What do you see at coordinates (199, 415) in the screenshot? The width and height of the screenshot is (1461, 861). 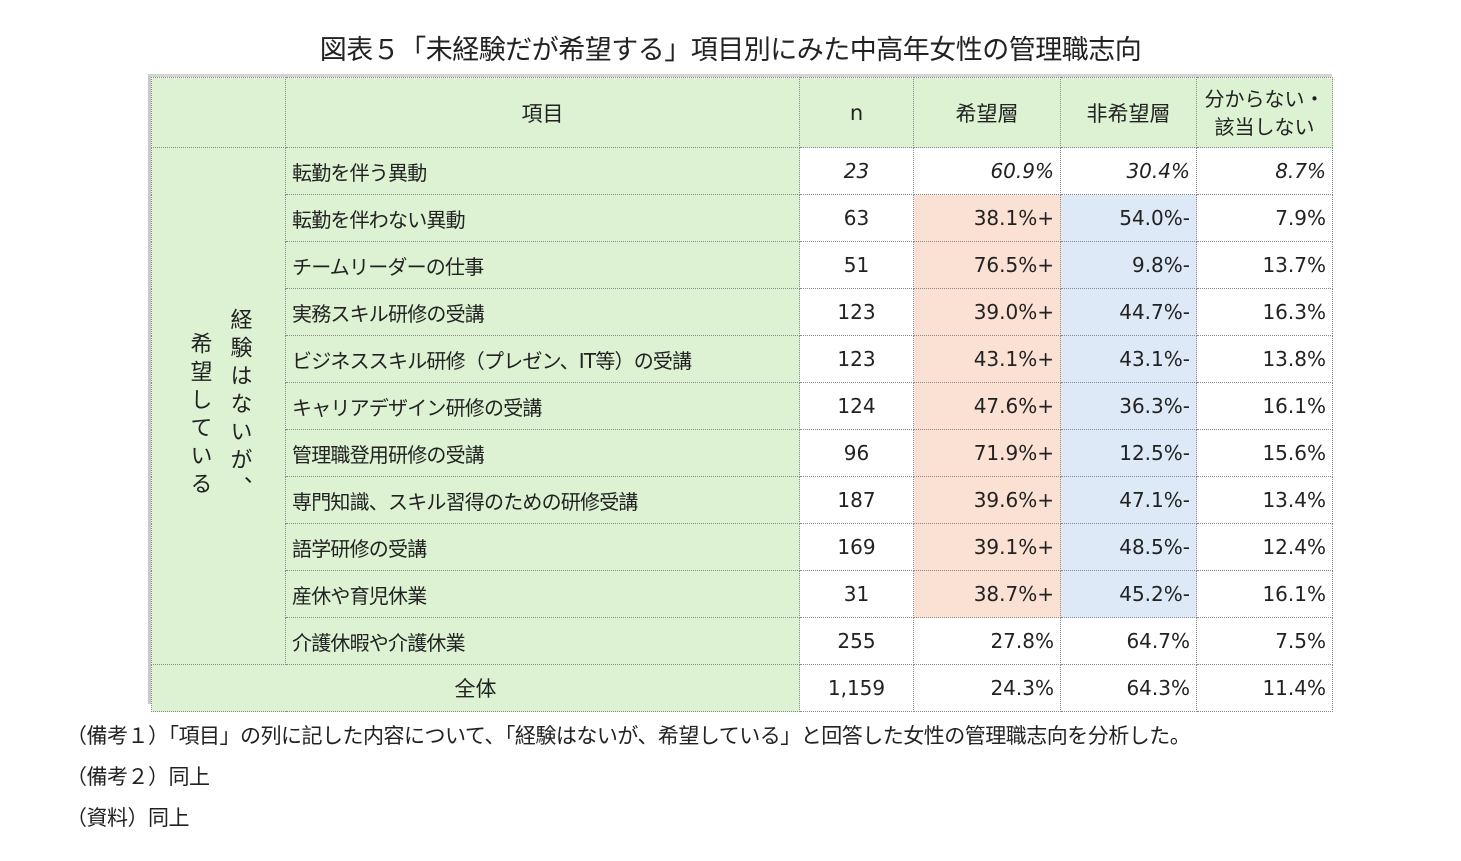 I see `group-label-col2: 希望している` at bounding box center [199, 415].